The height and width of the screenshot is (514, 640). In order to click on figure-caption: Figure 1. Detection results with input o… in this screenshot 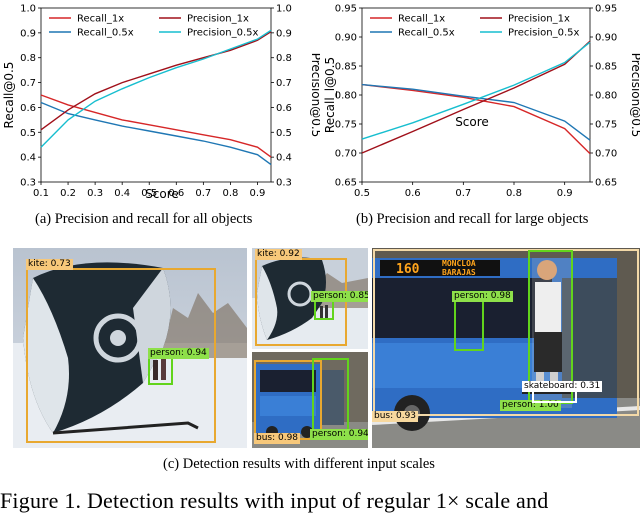, I will do `click(274, 500)`.